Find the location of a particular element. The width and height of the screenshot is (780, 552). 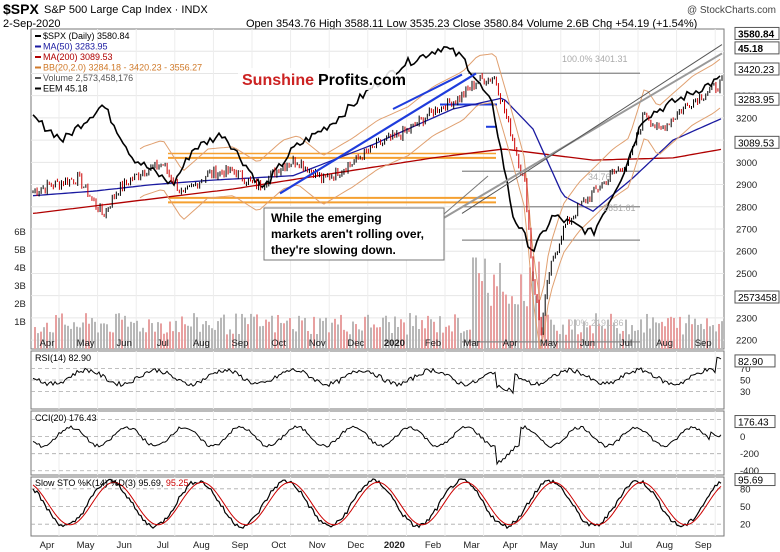

bottom-x-label-7: Nov is located at coordinates (317, 545).